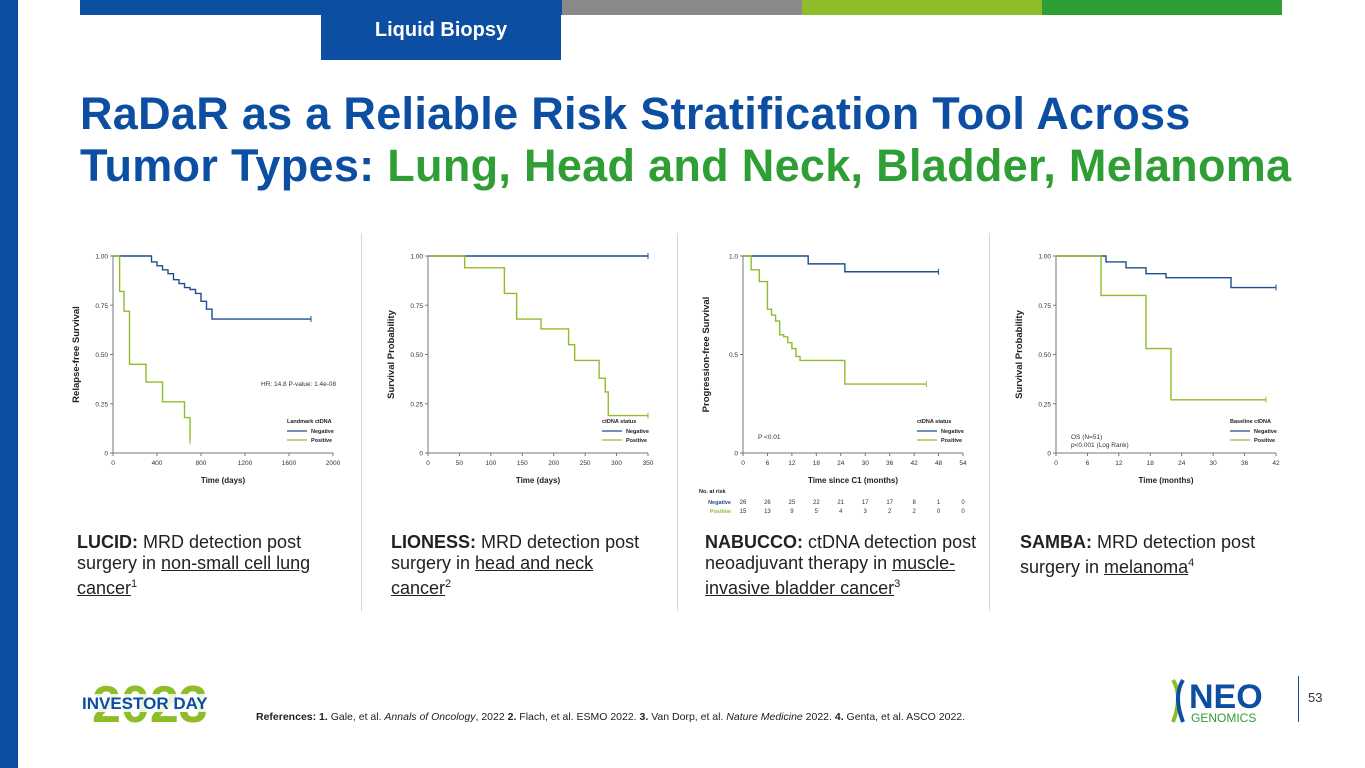  What do you see at coordinates (212, 287) in the screenshot?
I see `km-curve-negative` at bounding box center [212, 287].